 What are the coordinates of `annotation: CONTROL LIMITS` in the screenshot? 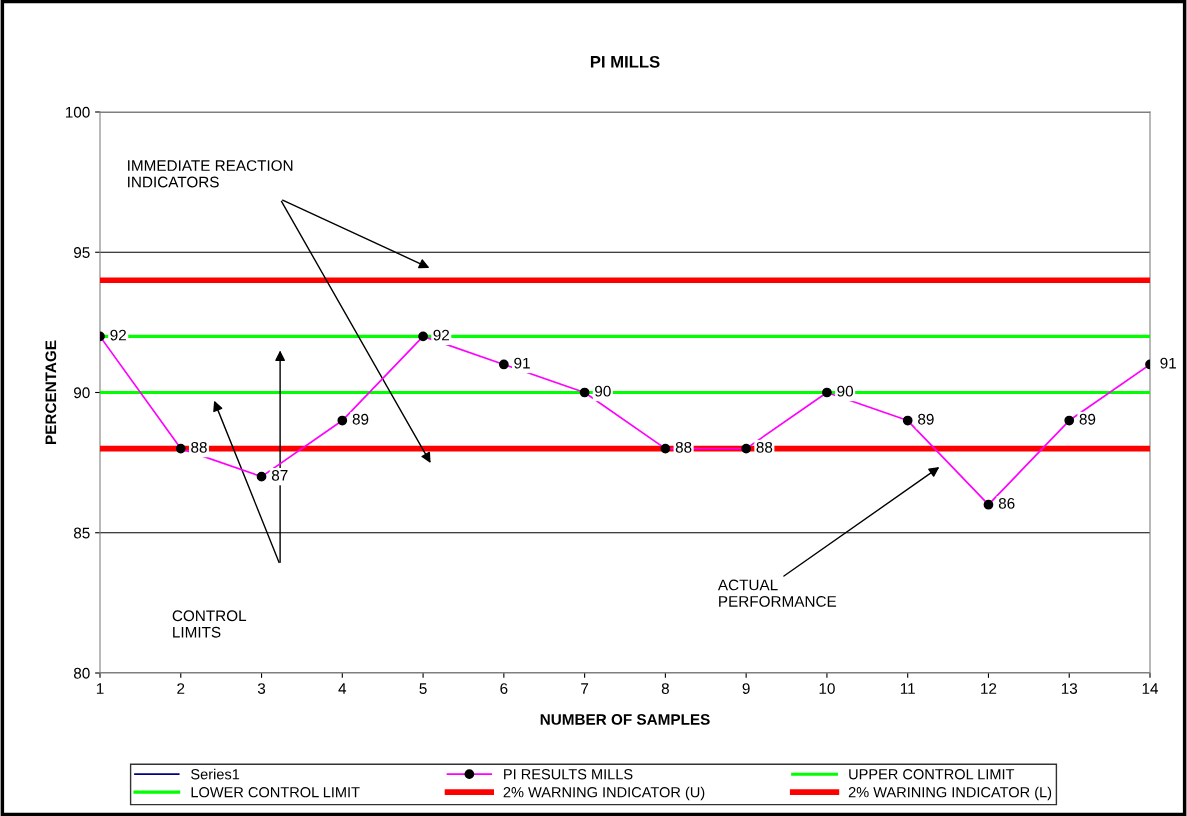 It's located at (209, 624).